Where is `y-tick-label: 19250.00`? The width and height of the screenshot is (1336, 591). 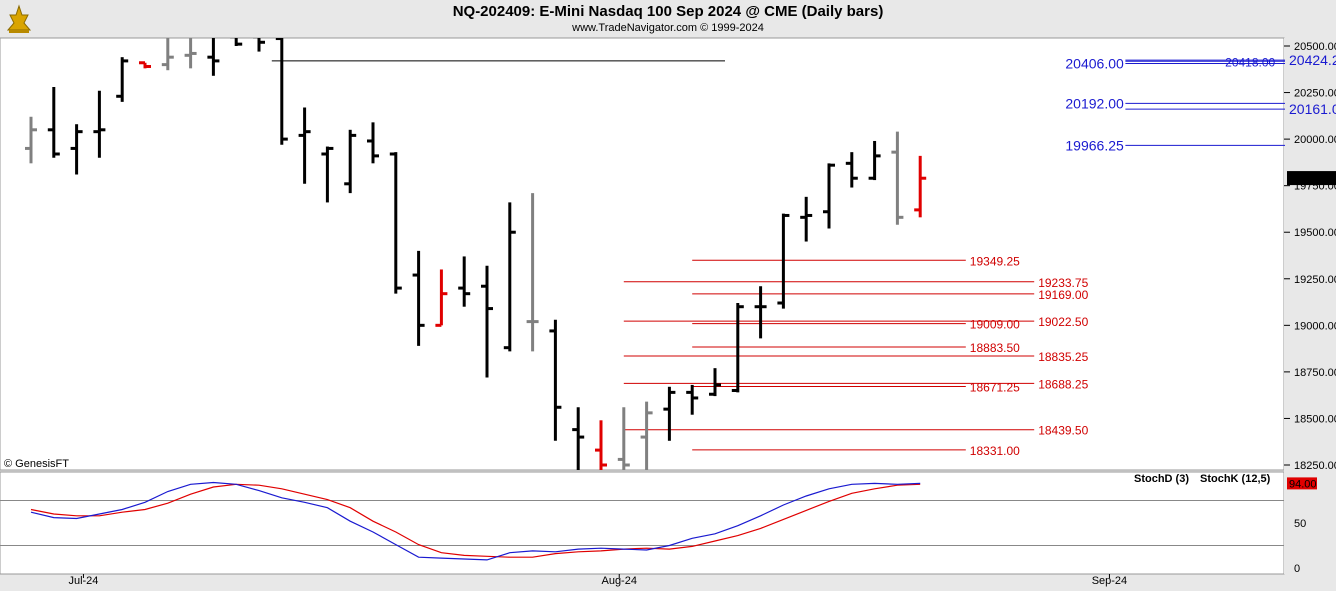
y-tick-label: 19250.00 is located at coordinates (1315, 280).